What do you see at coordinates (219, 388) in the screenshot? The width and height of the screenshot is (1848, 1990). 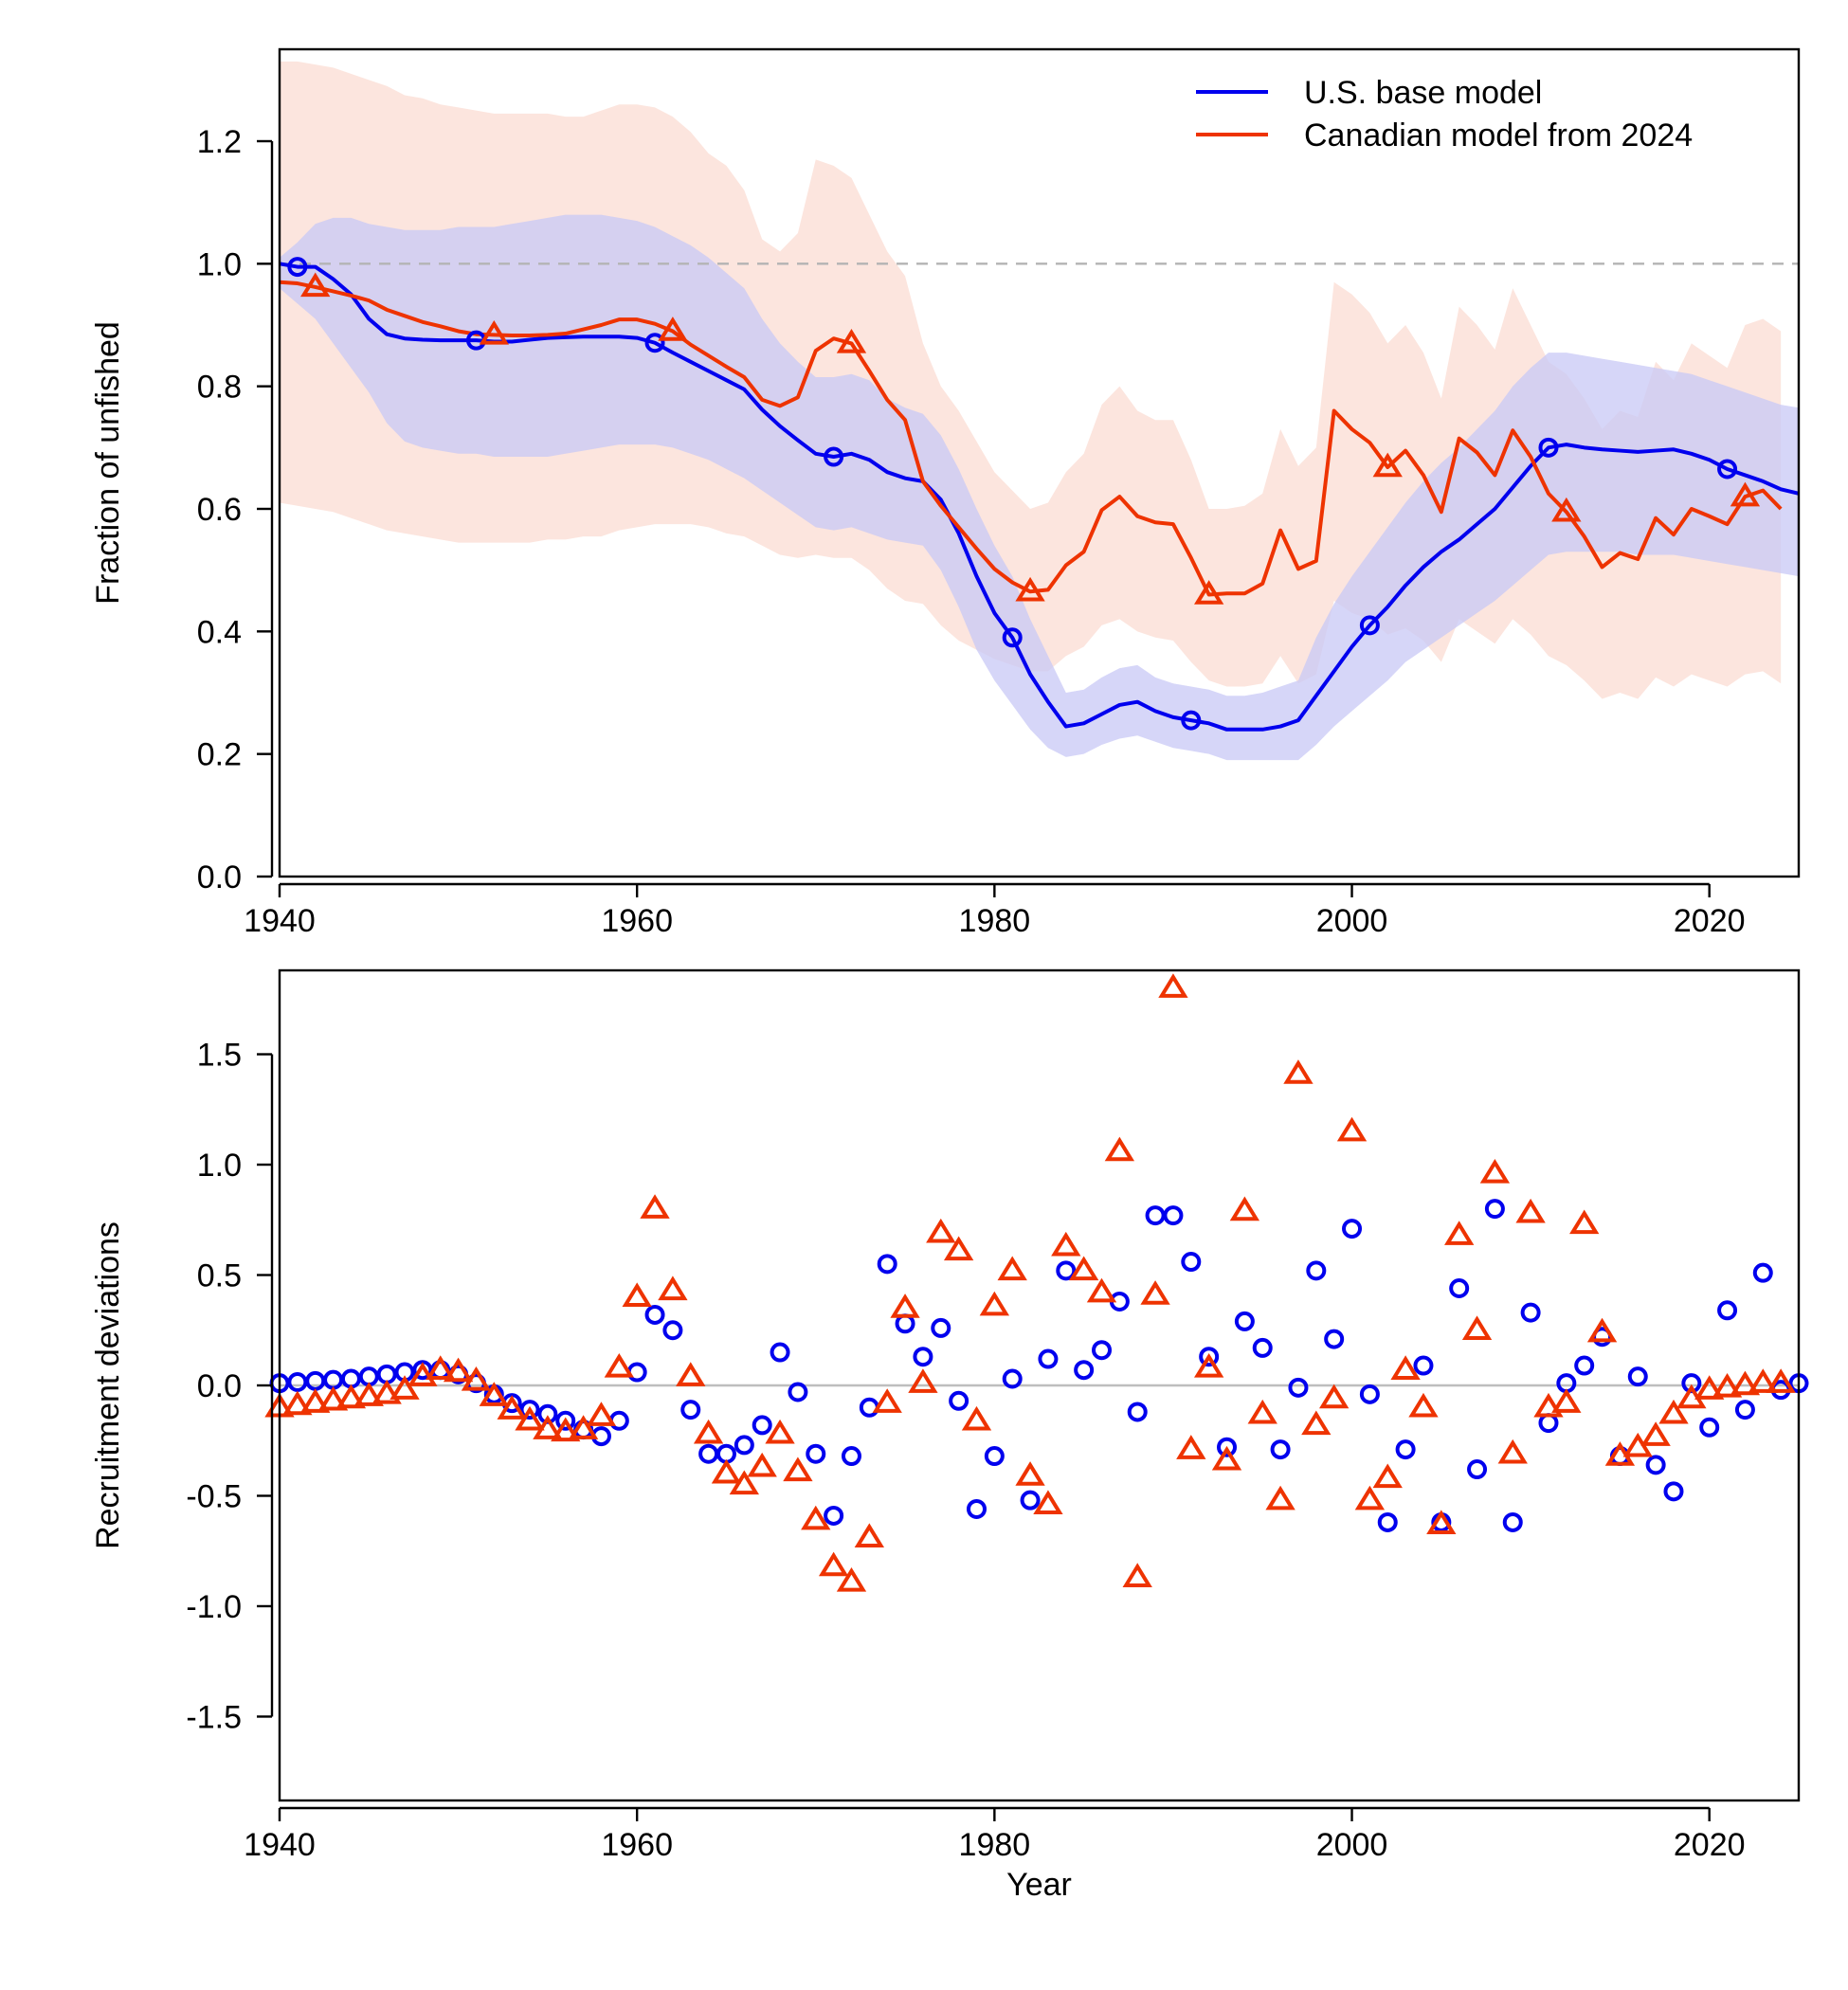 I see `y-tick-label: 0.8` at bounding box center [219, 388].